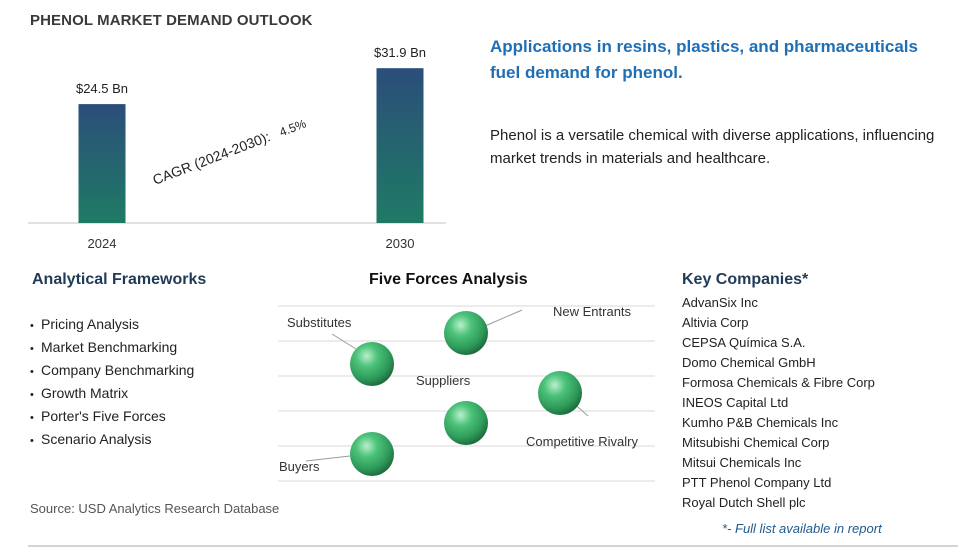 The width and height of the screenshot is (962, 558). Describe the element at coordinates (400, 243) in the screenshot. I see `x-tick-2030: 2030` at that location.